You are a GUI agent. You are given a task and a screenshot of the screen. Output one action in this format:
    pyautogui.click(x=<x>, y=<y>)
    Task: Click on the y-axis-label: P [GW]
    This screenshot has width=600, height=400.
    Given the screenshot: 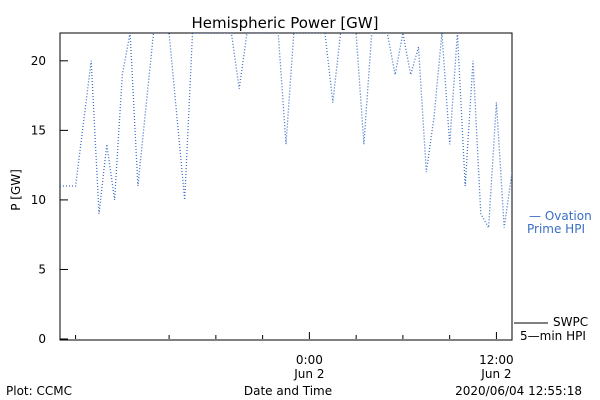 What is the action you would take?
    pyautogui.click(x=16, y=190)
    